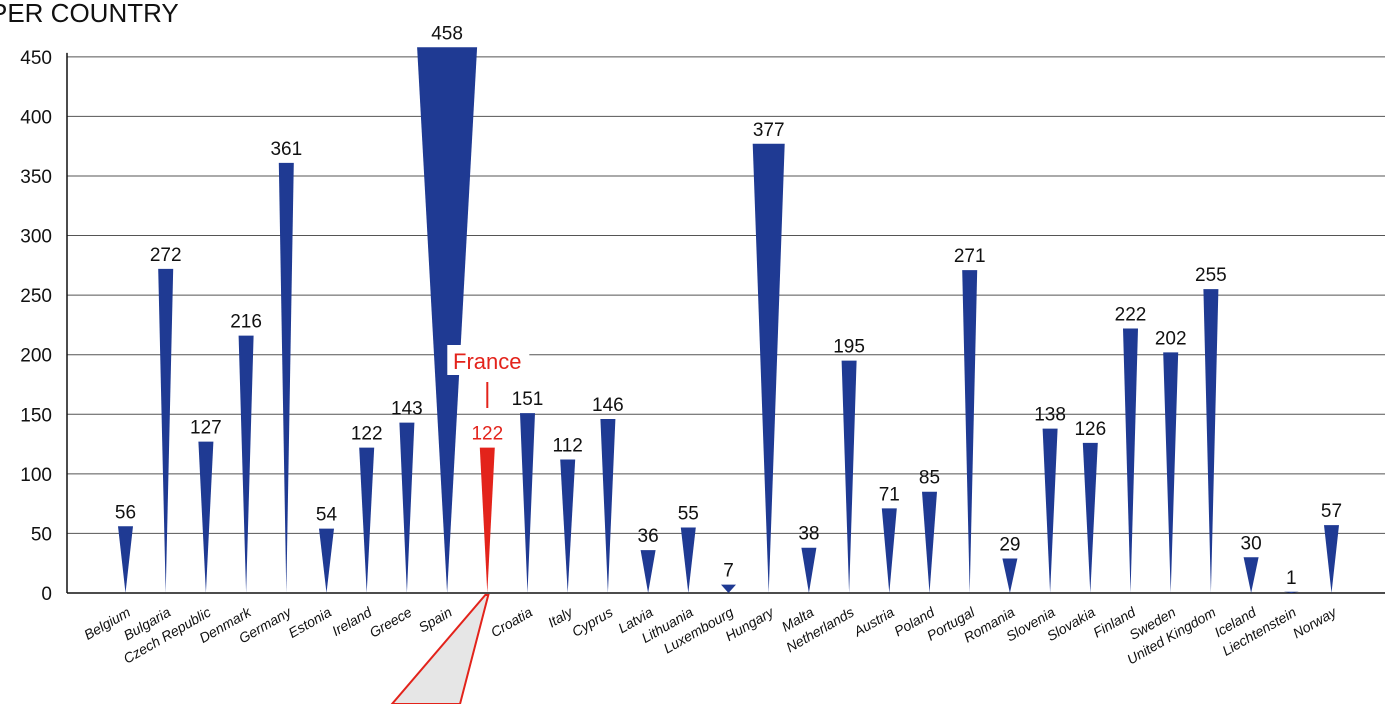 This screenshot has width=1398, height=704. I want to click on value-label: 216, so click(246, 322).